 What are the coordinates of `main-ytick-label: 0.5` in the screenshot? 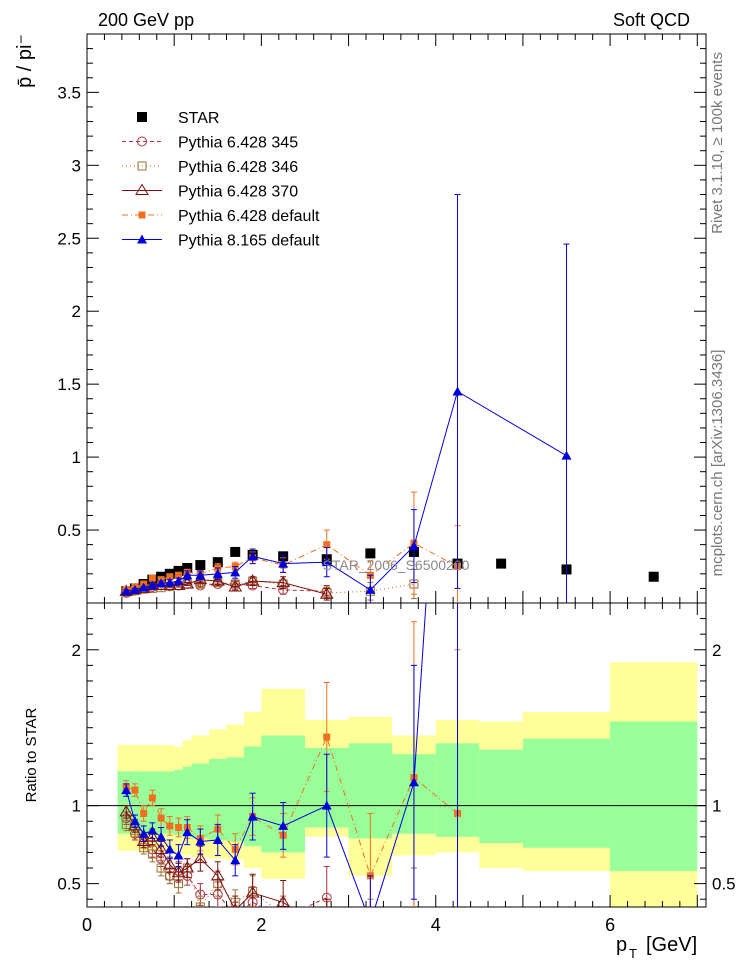 It's located at (69, 530).